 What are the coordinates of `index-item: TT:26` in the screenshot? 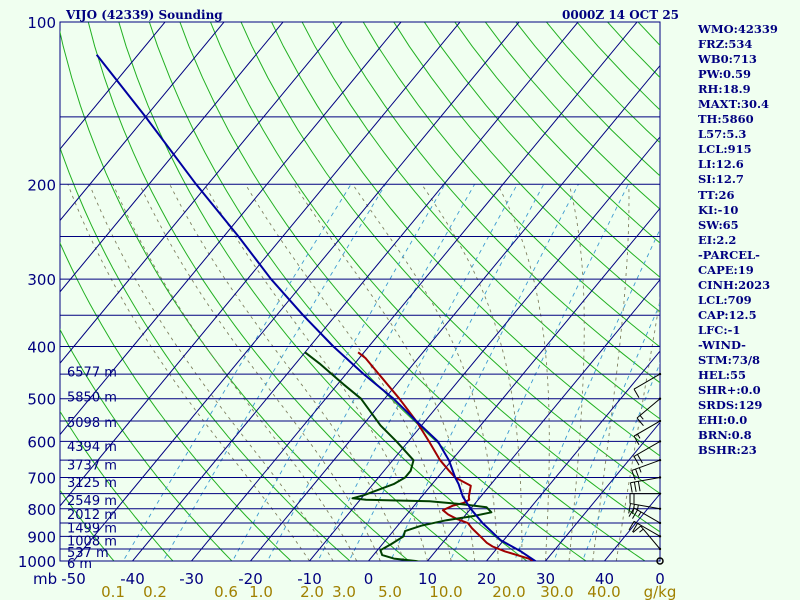 It's located at (716, 194).